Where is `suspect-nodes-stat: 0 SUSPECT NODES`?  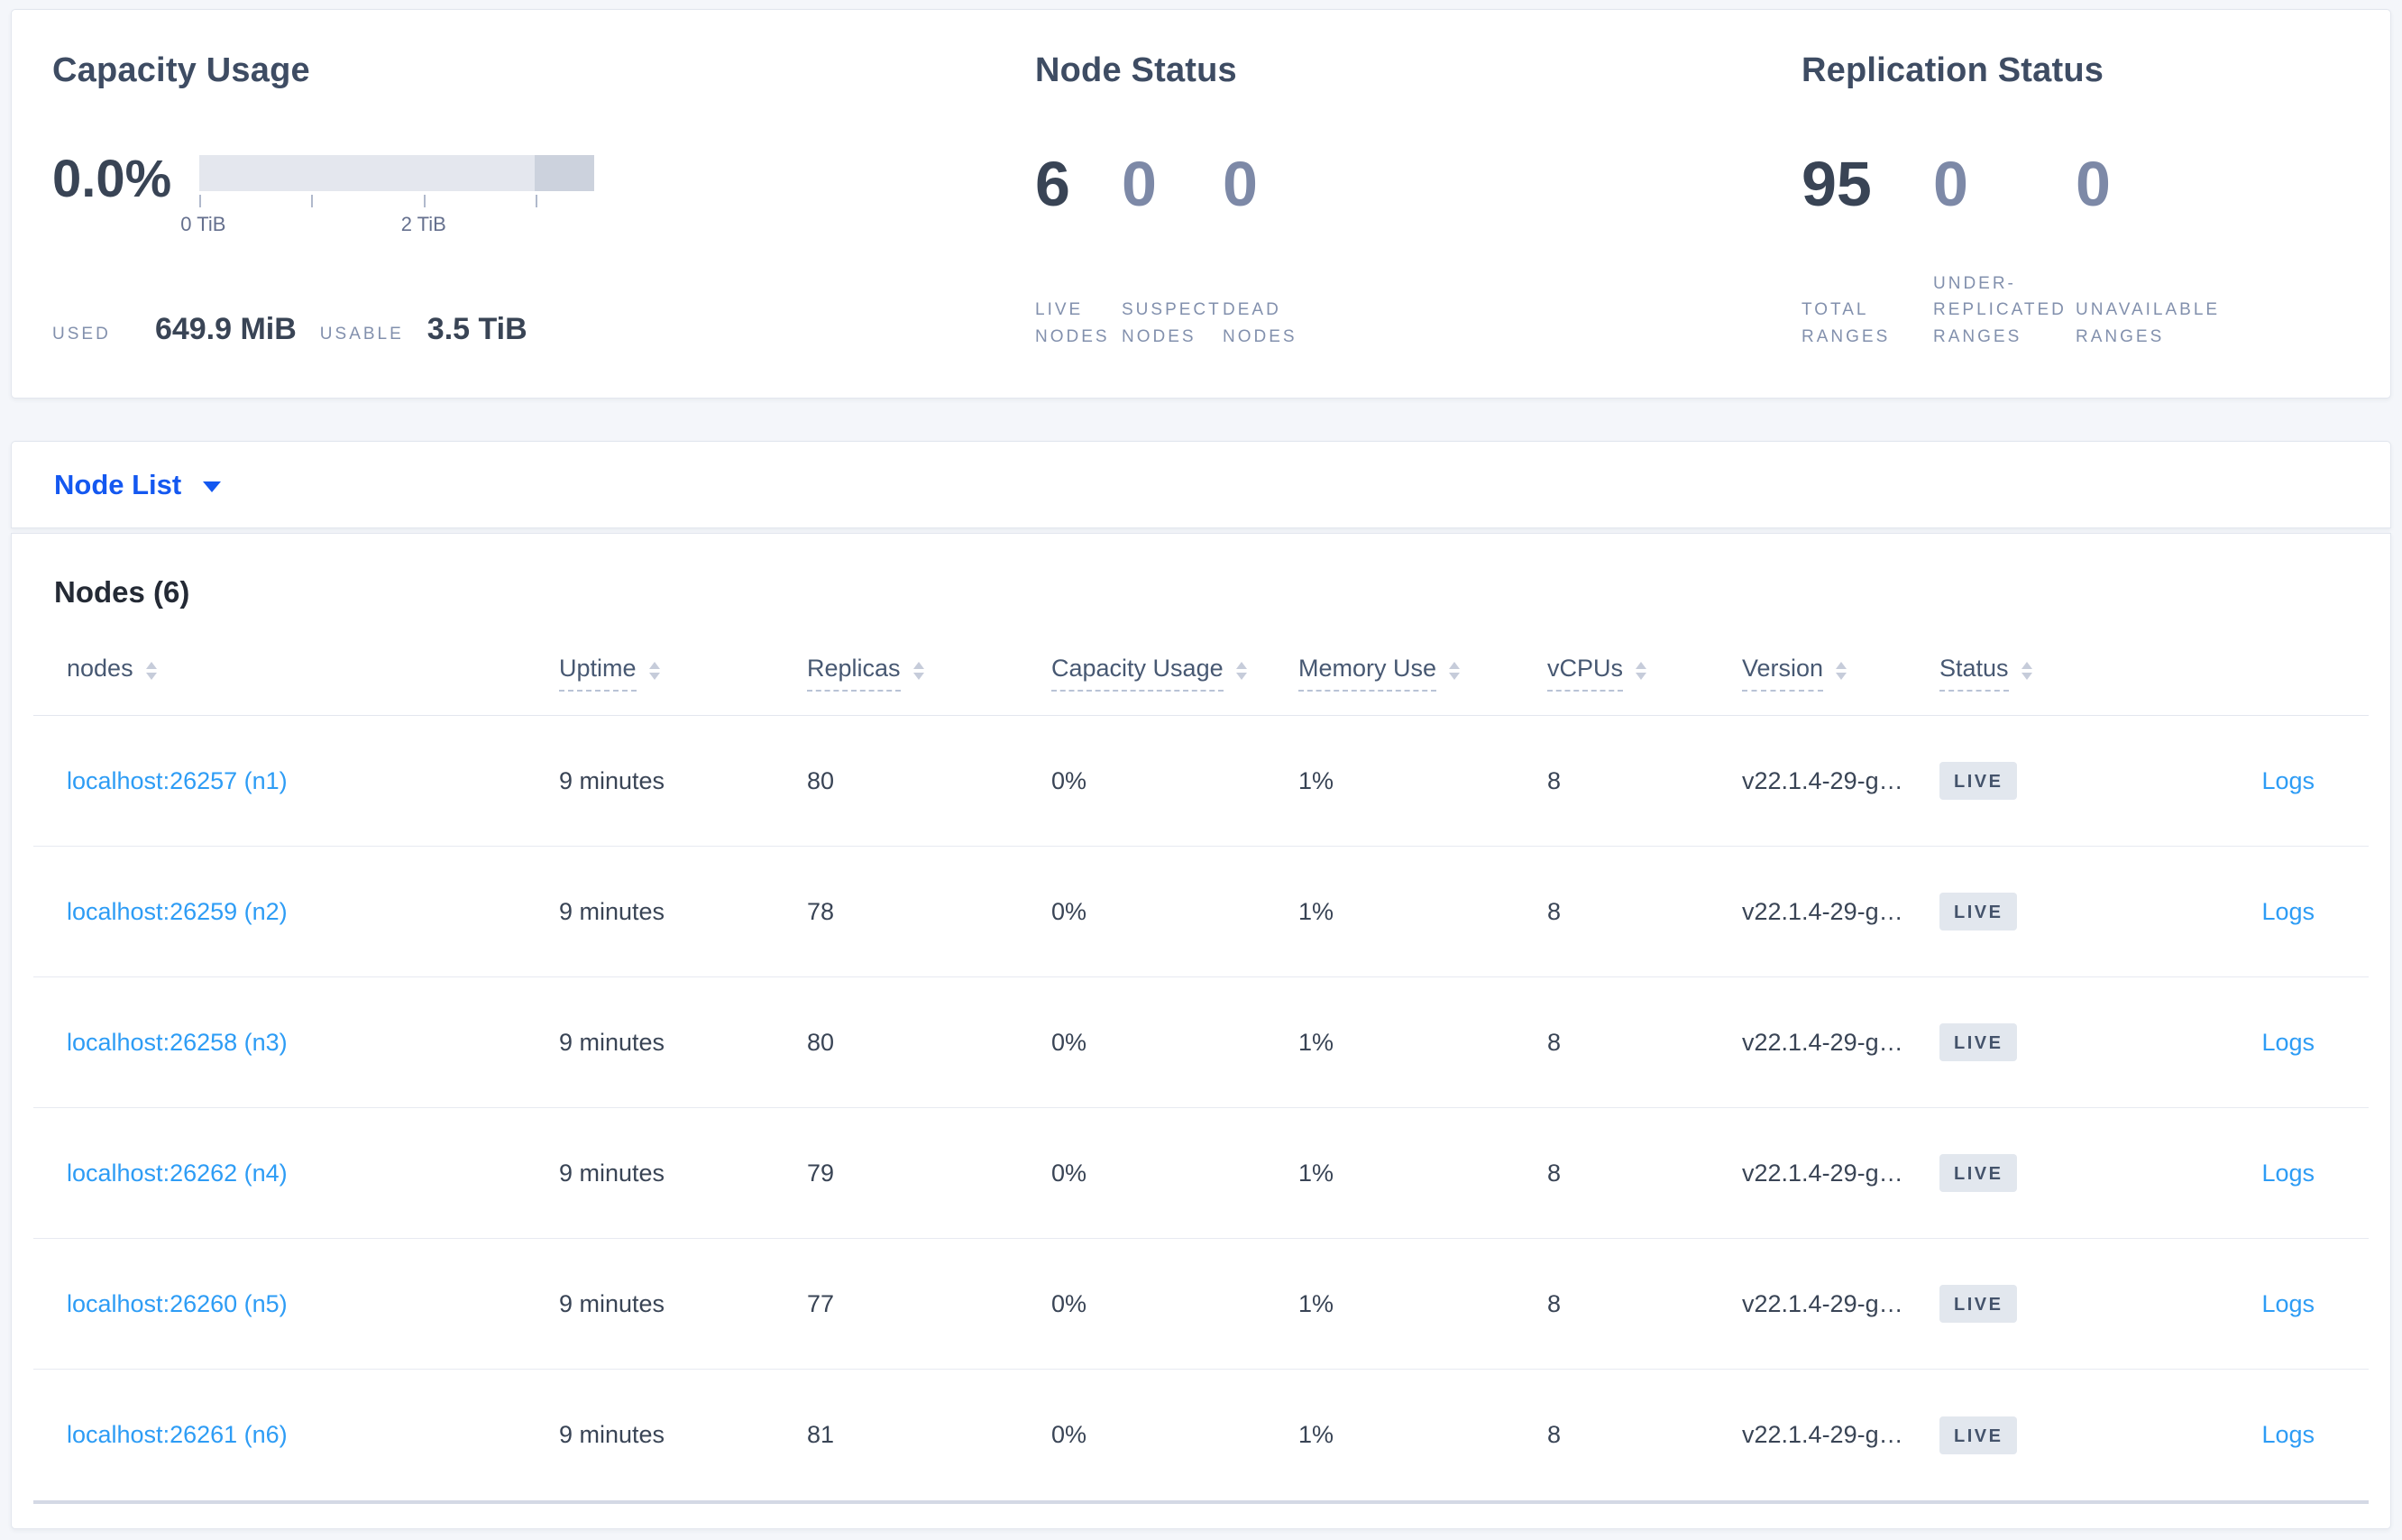
suspect-nodes-stat: 0 SUSPECT NODES is located at coordinates (1172, 250).